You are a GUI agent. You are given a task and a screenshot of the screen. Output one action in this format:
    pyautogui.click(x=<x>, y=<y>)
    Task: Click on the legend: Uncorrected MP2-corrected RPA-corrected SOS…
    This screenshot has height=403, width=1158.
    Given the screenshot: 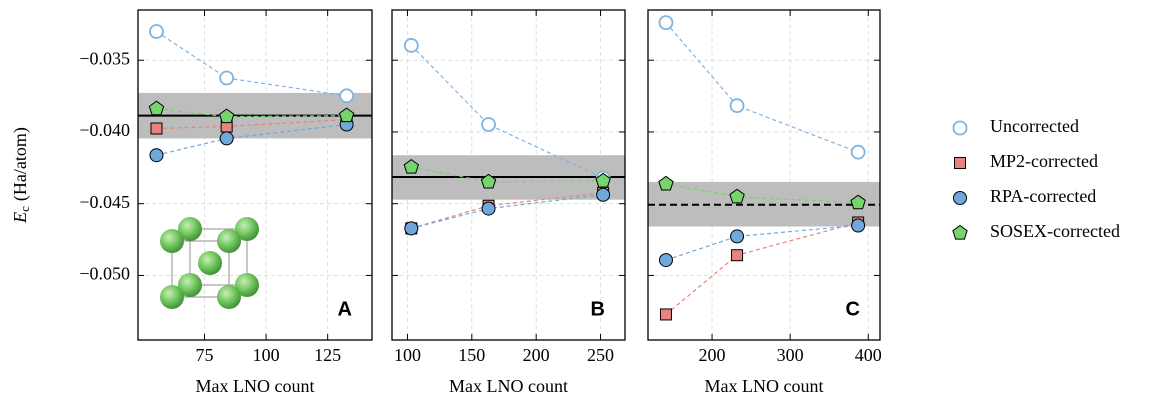 What is the action you would take?
    pyautogui.click(x=1036, y=178)
    